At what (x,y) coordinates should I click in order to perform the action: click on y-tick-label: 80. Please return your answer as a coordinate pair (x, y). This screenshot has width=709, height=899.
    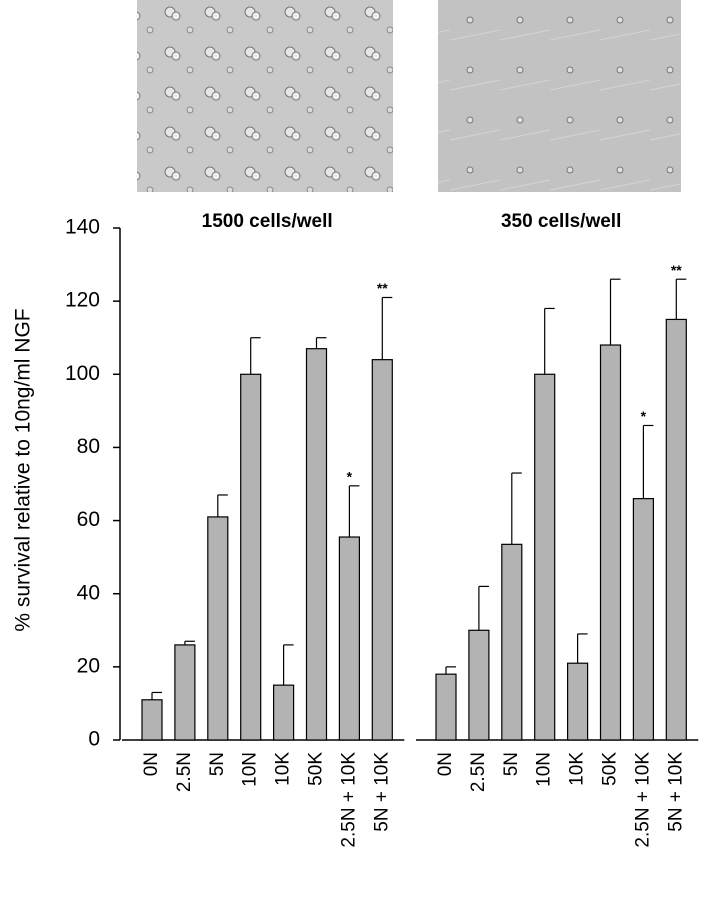
    Looking at the image, I should click on (88, 446).